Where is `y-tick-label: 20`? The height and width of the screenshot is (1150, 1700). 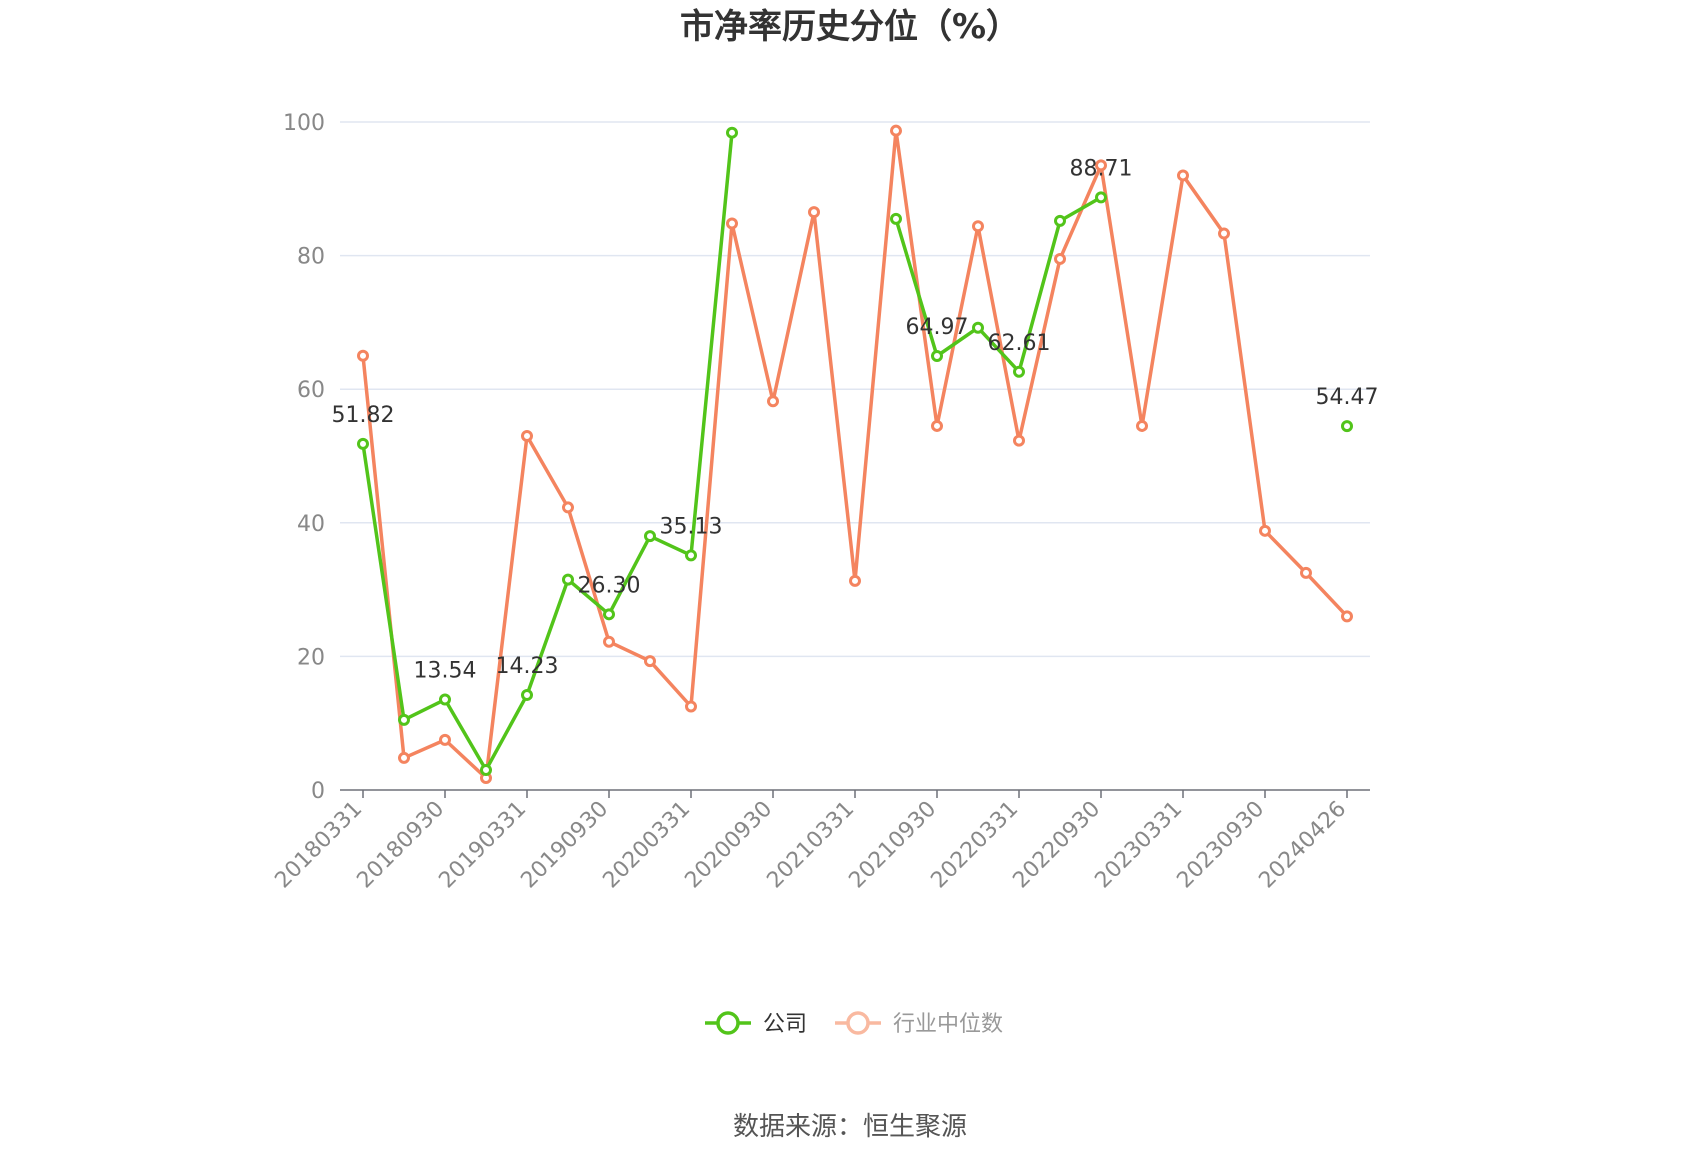 y-tick-label: 20 is located at coordinates (311, 657).